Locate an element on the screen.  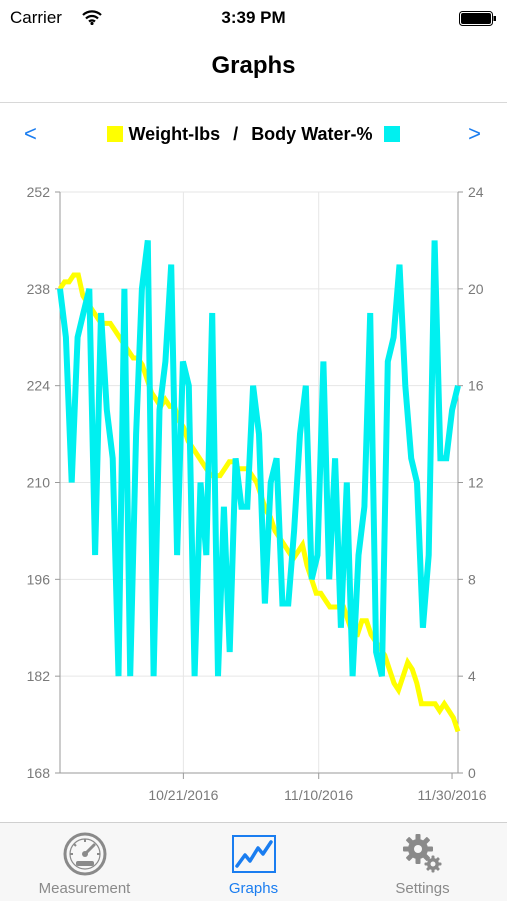
x-tick-label: 11/30/2016 is located at coordinates (452, 795).